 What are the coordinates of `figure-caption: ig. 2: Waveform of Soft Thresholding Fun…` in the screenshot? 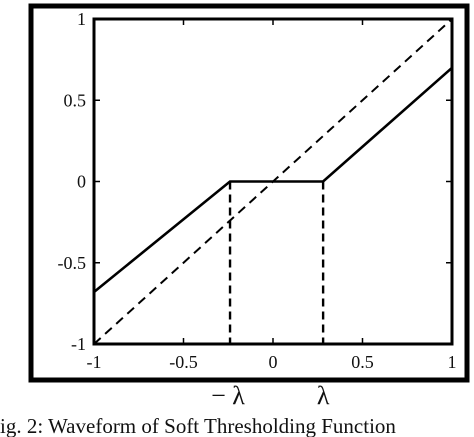 It's located at (198, 425).